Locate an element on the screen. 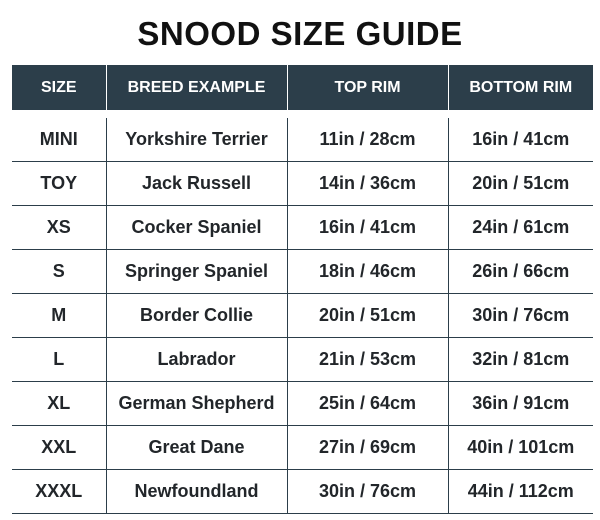  cell-breed: Springer Spaniel is located at coordinates (196, 271).